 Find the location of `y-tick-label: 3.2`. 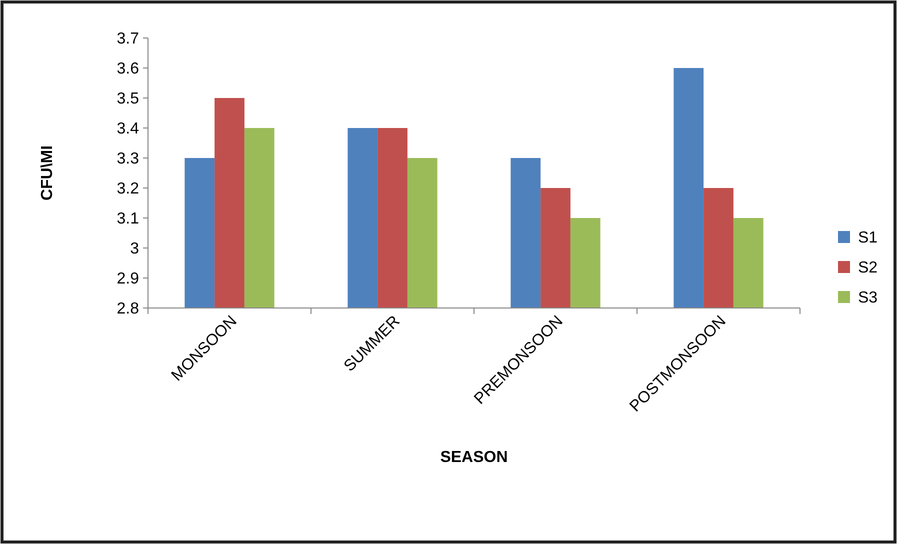

y-tick-label: 3.2 is located at coordinates (128, 189).